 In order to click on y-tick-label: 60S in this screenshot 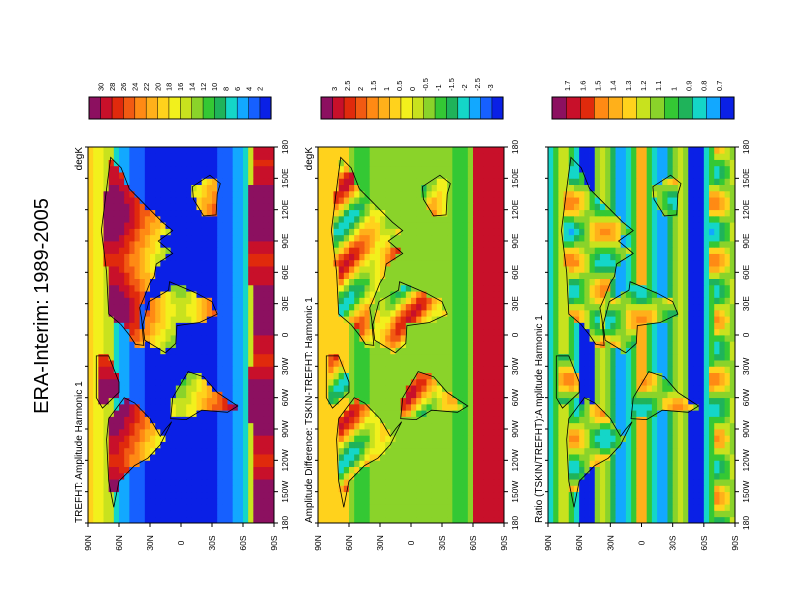, I will do `click(473, 542)`.